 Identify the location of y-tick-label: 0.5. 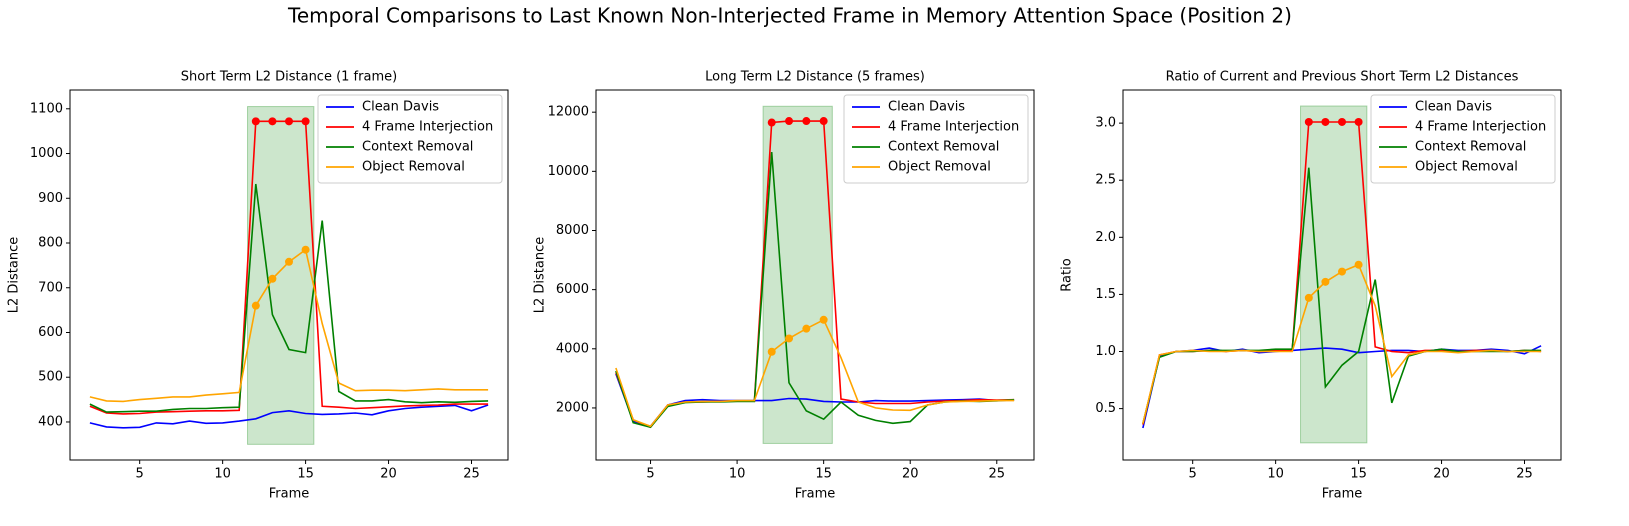
(1105, 408).